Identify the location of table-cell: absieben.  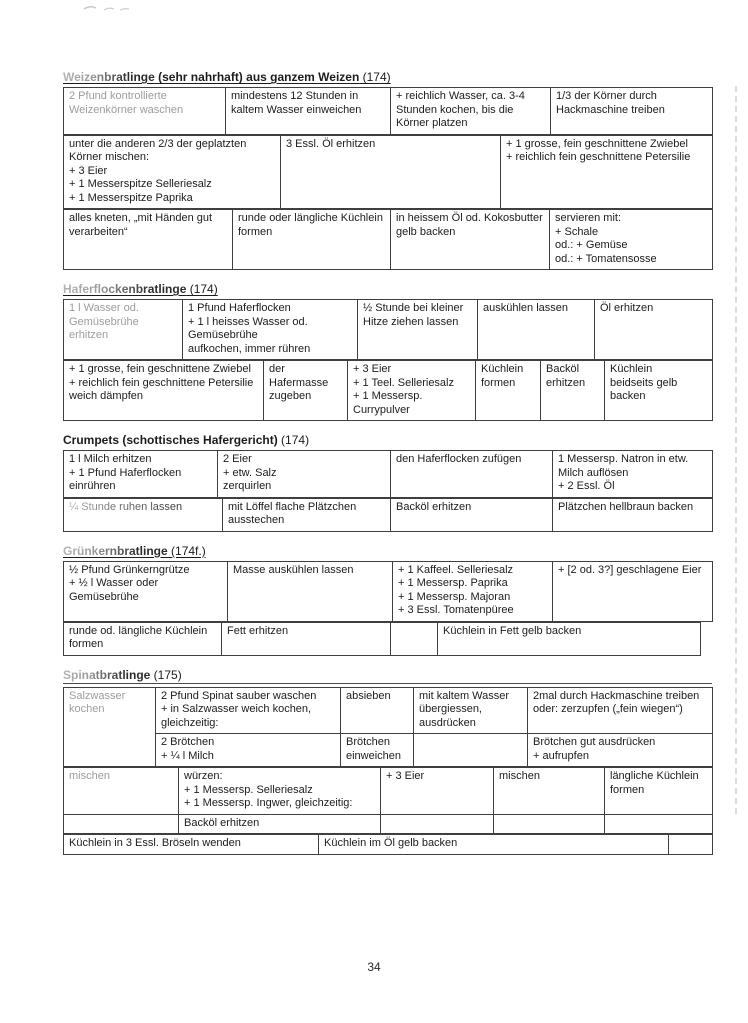
(377, 710).